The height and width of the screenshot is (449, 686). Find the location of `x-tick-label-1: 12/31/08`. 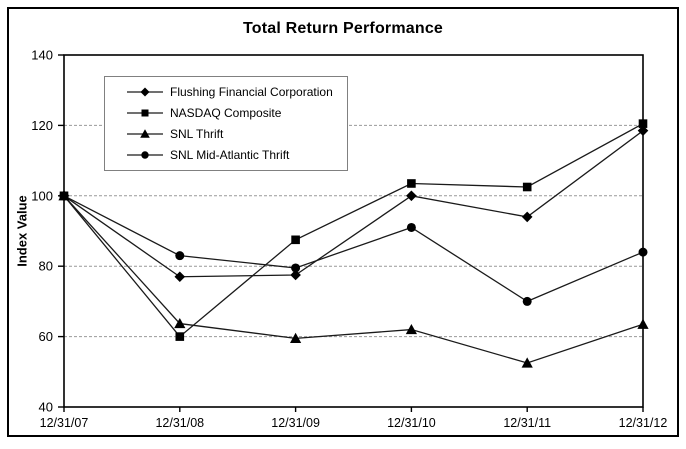

x-tick-label-1: 12/31/08 is located at coordinates (179, 423).